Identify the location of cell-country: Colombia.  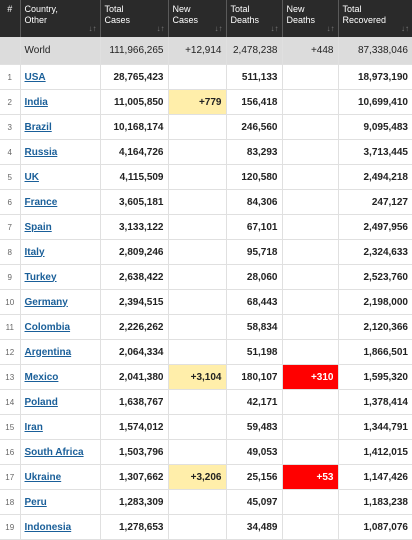
(60, 327).